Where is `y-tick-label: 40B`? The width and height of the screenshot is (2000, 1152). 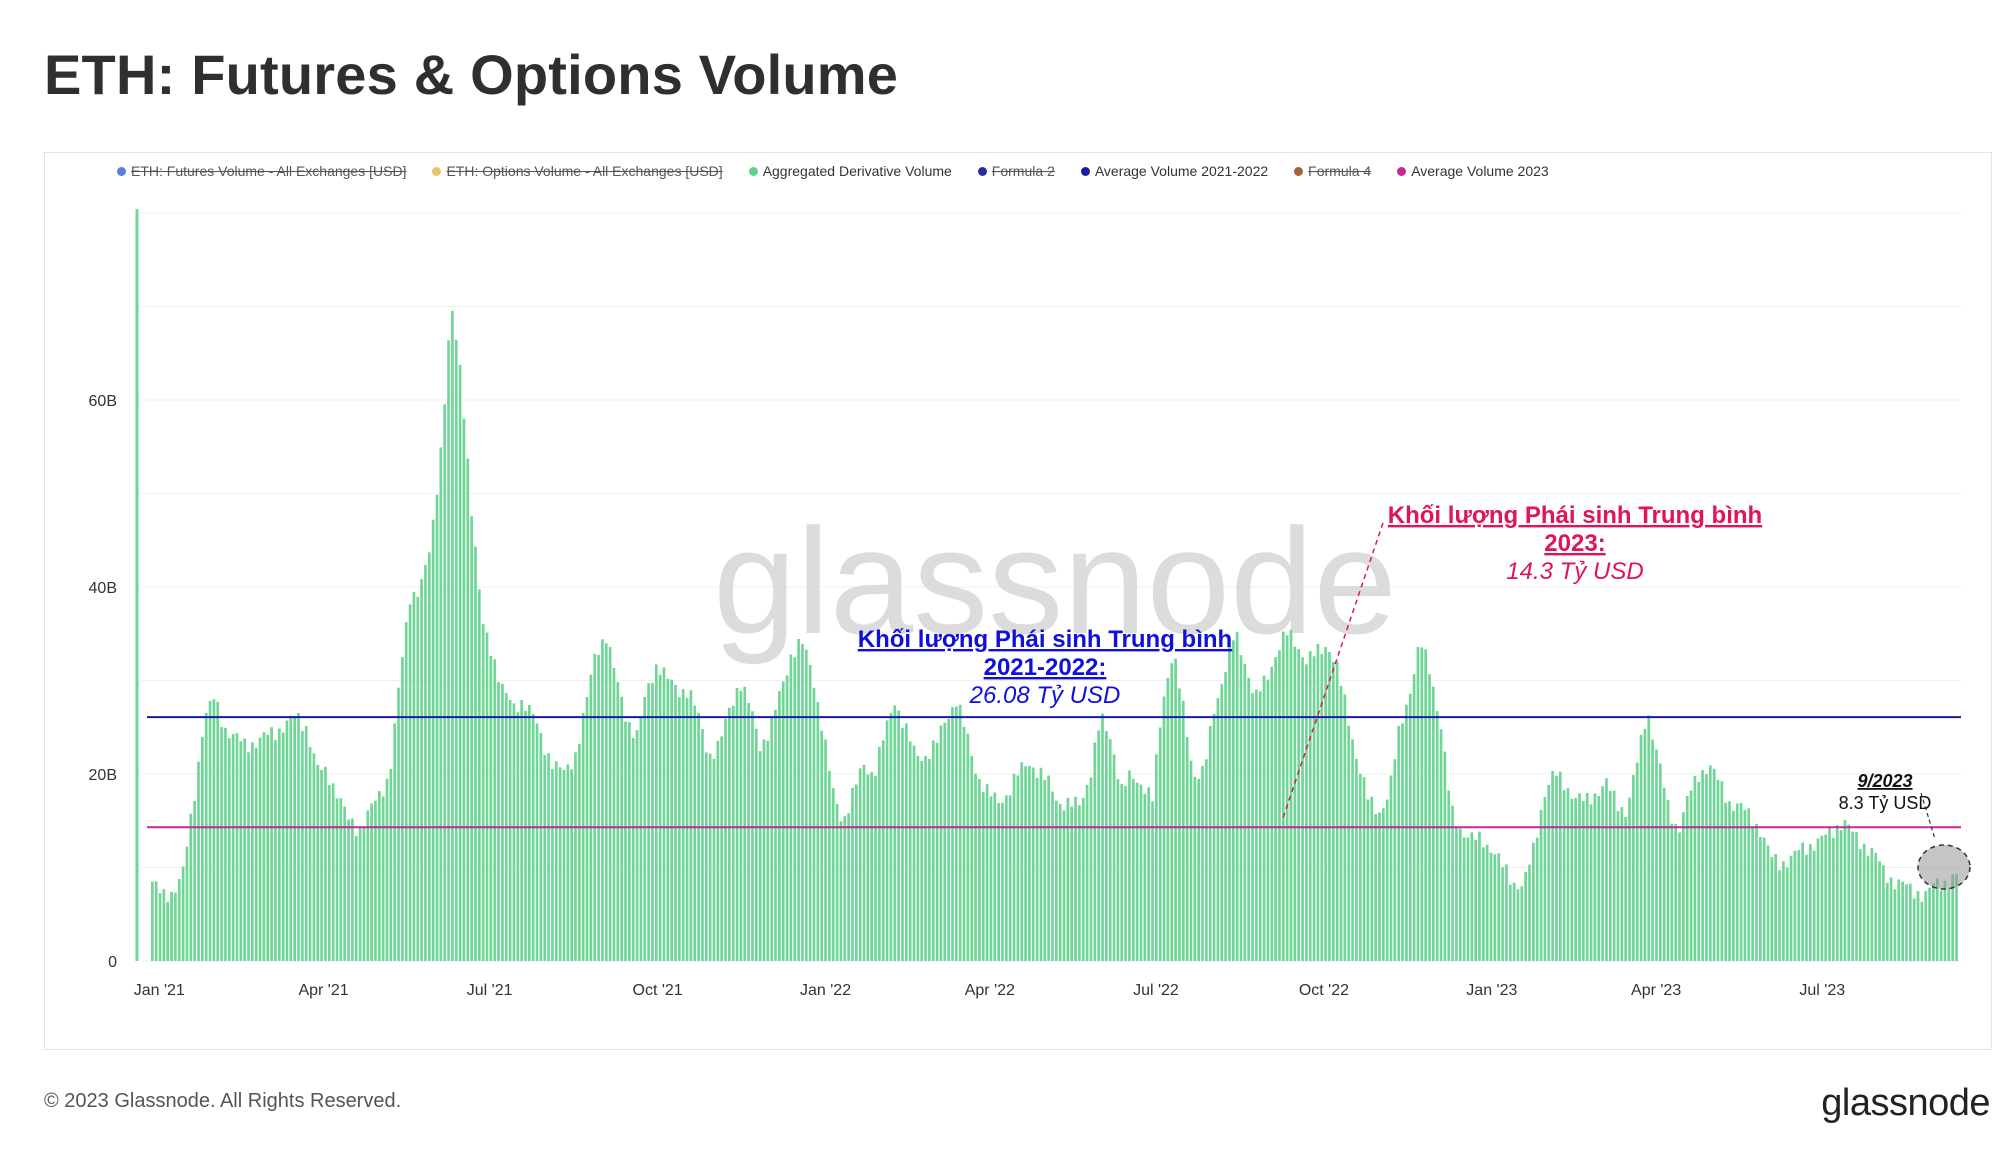
y-tick-label: 40B is located at coordinates (103, 588).